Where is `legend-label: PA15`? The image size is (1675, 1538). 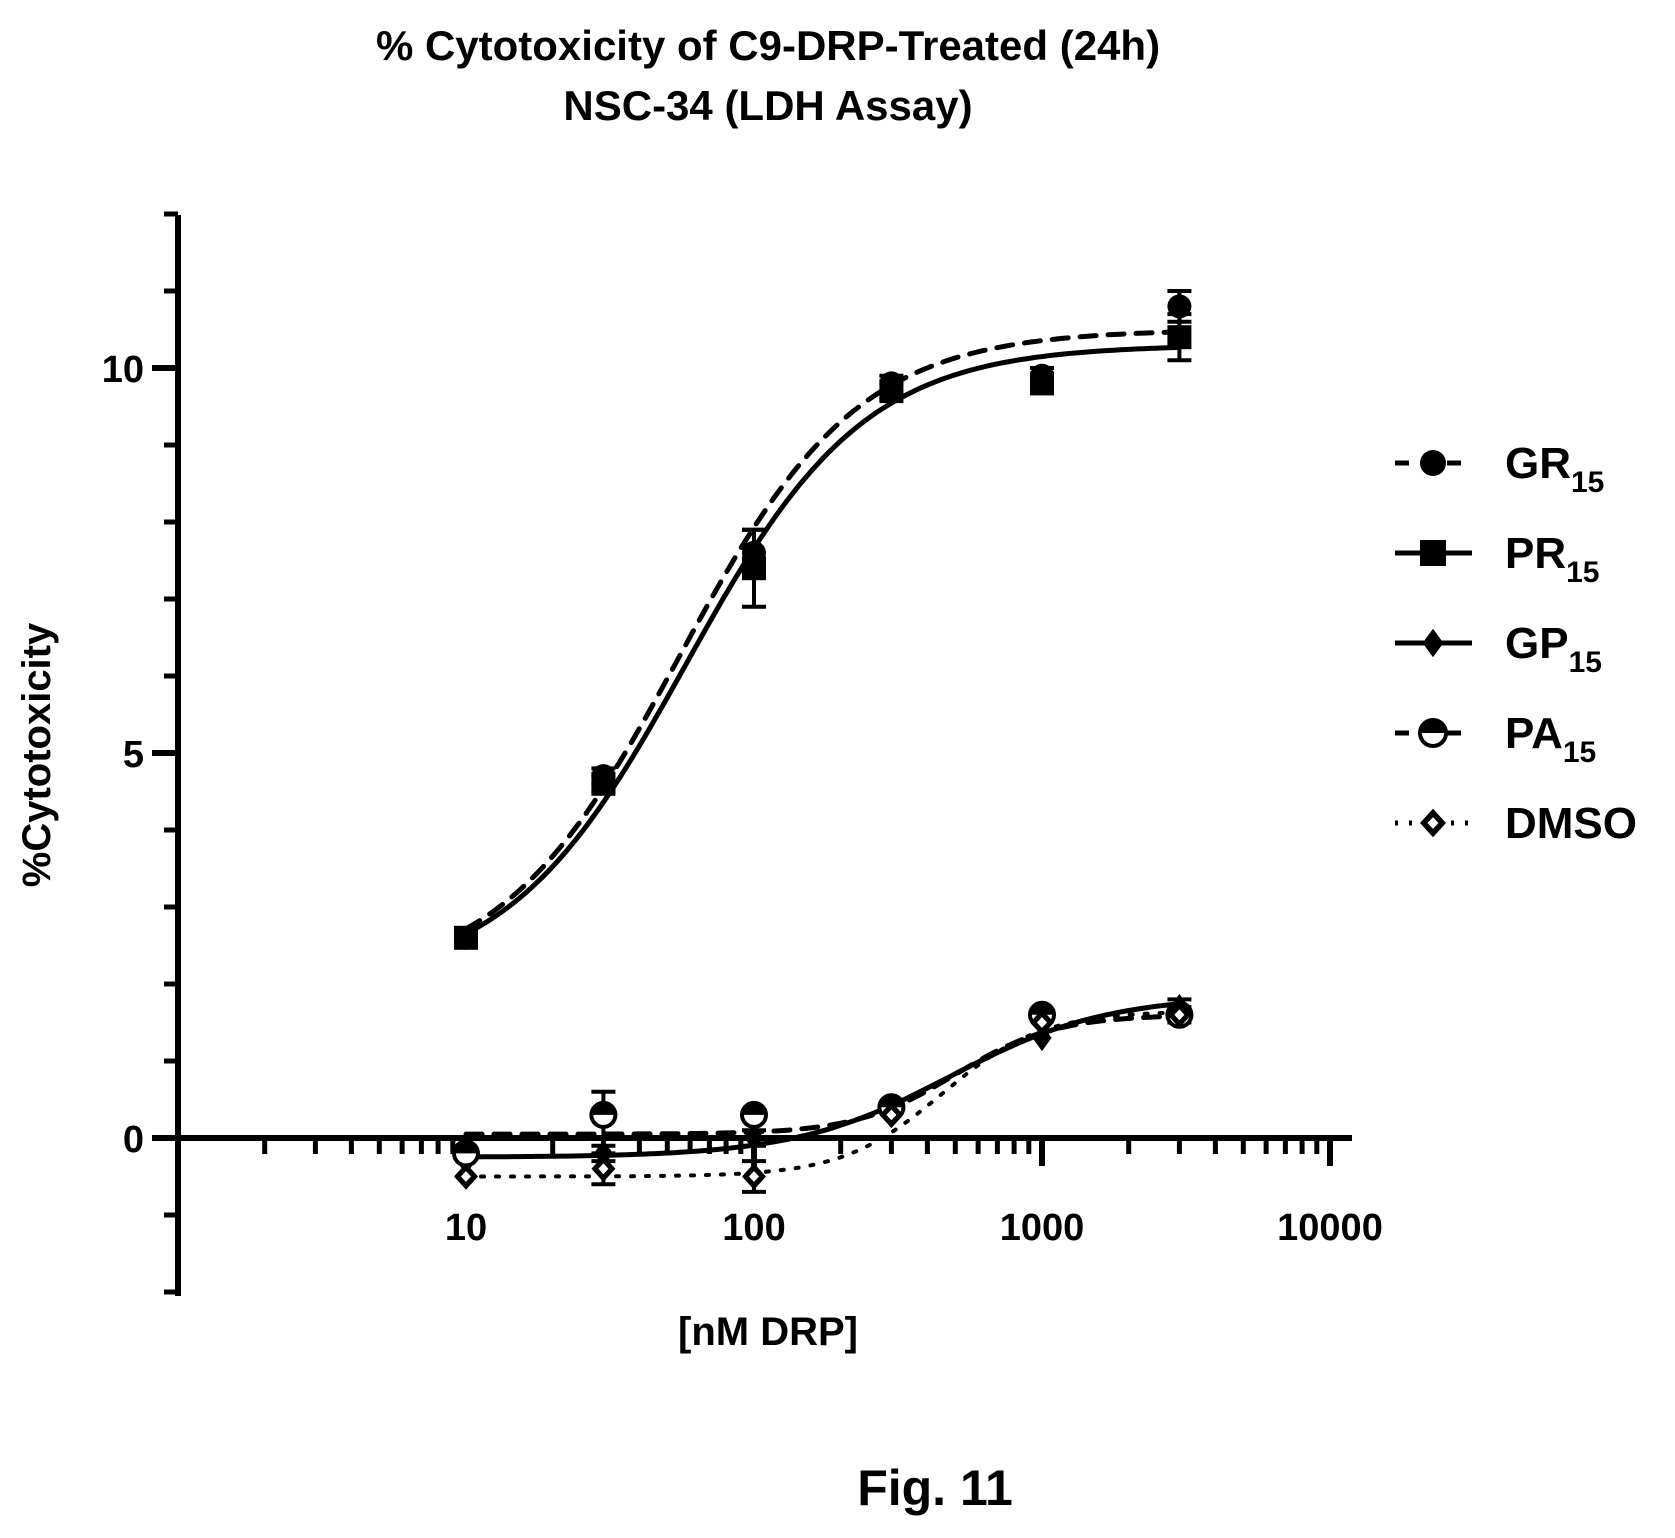
legend-label: PA15 is located at coordinates (1550, 739).